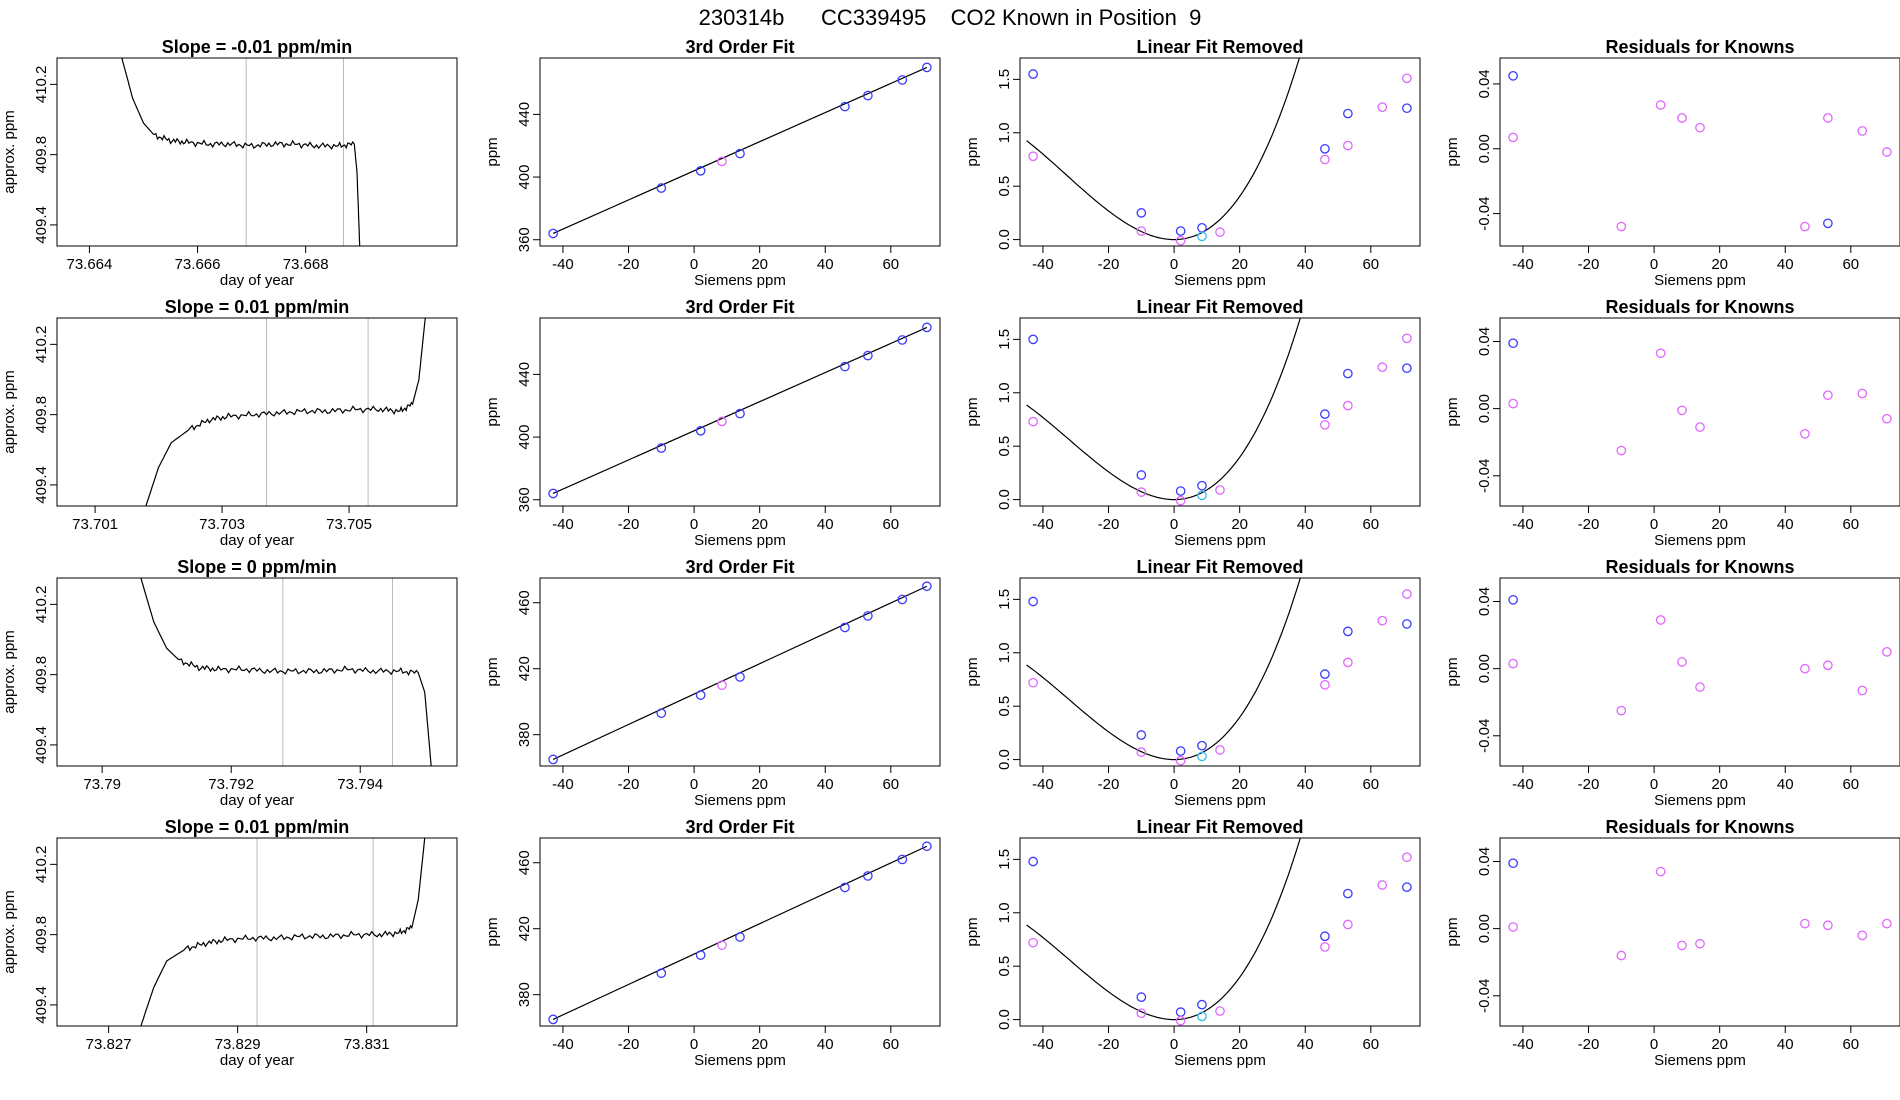  Describe the element at coordinates (524, 668) in the screenshot. I see `y-tick-label: 420` at that location.